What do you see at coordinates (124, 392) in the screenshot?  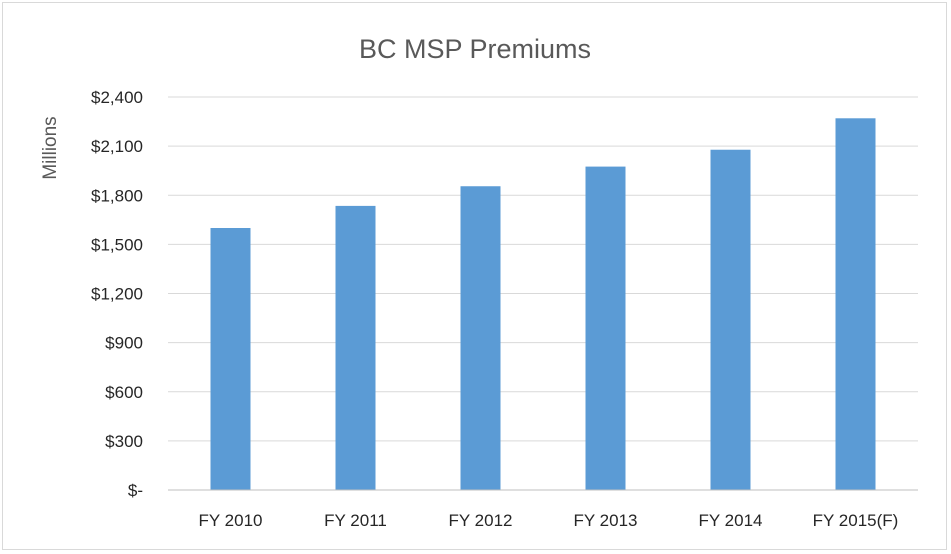 I see `y-tick-label: $600` at bounding box center [124, 392].